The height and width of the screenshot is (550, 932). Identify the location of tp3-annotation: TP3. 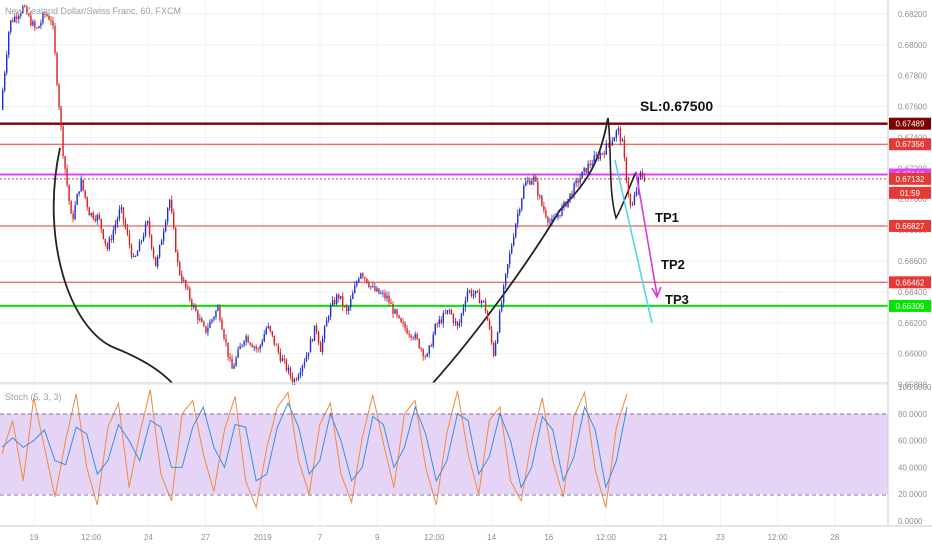
(677, 299).